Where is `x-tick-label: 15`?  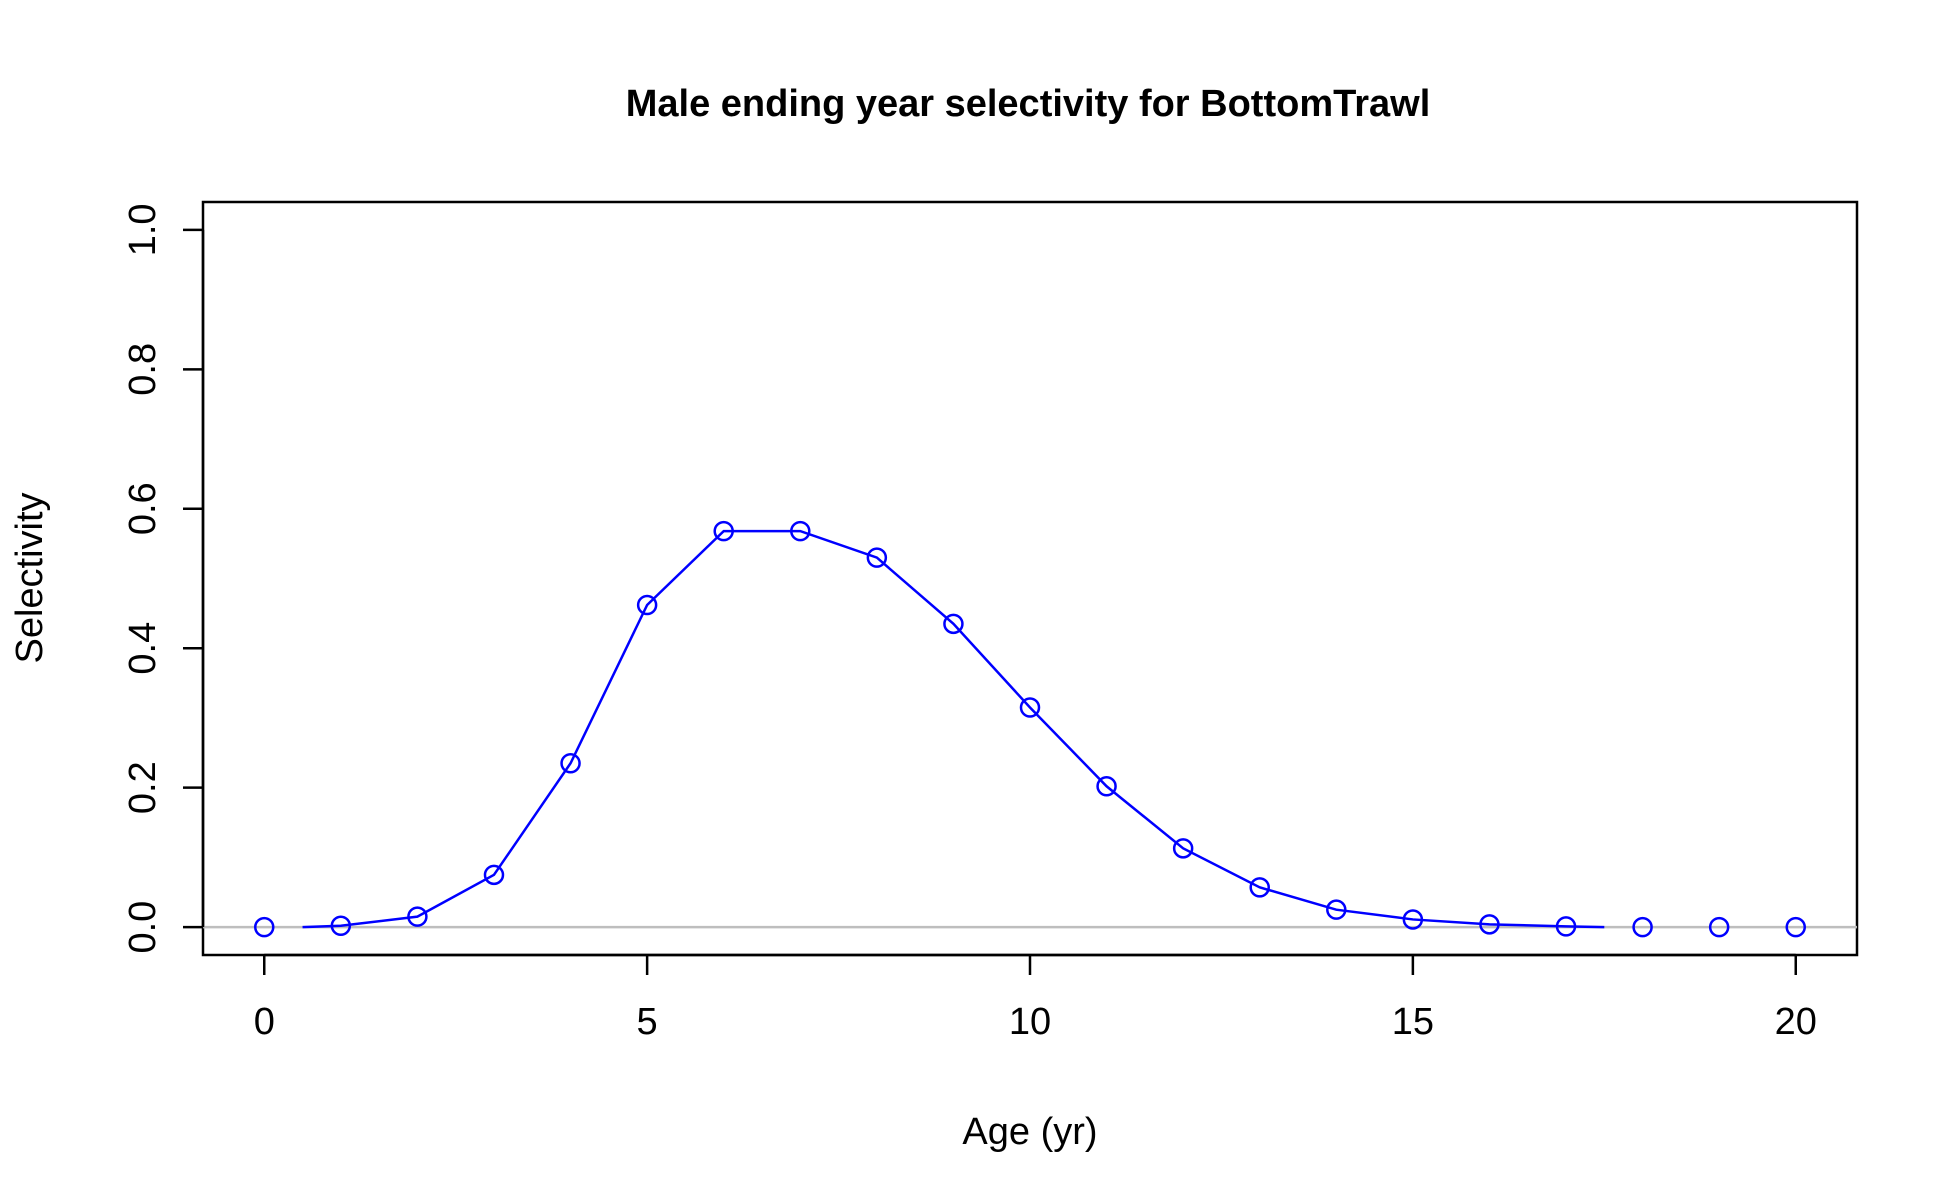 x-tick-label: 15 is located at coordinates (1413, 1022).